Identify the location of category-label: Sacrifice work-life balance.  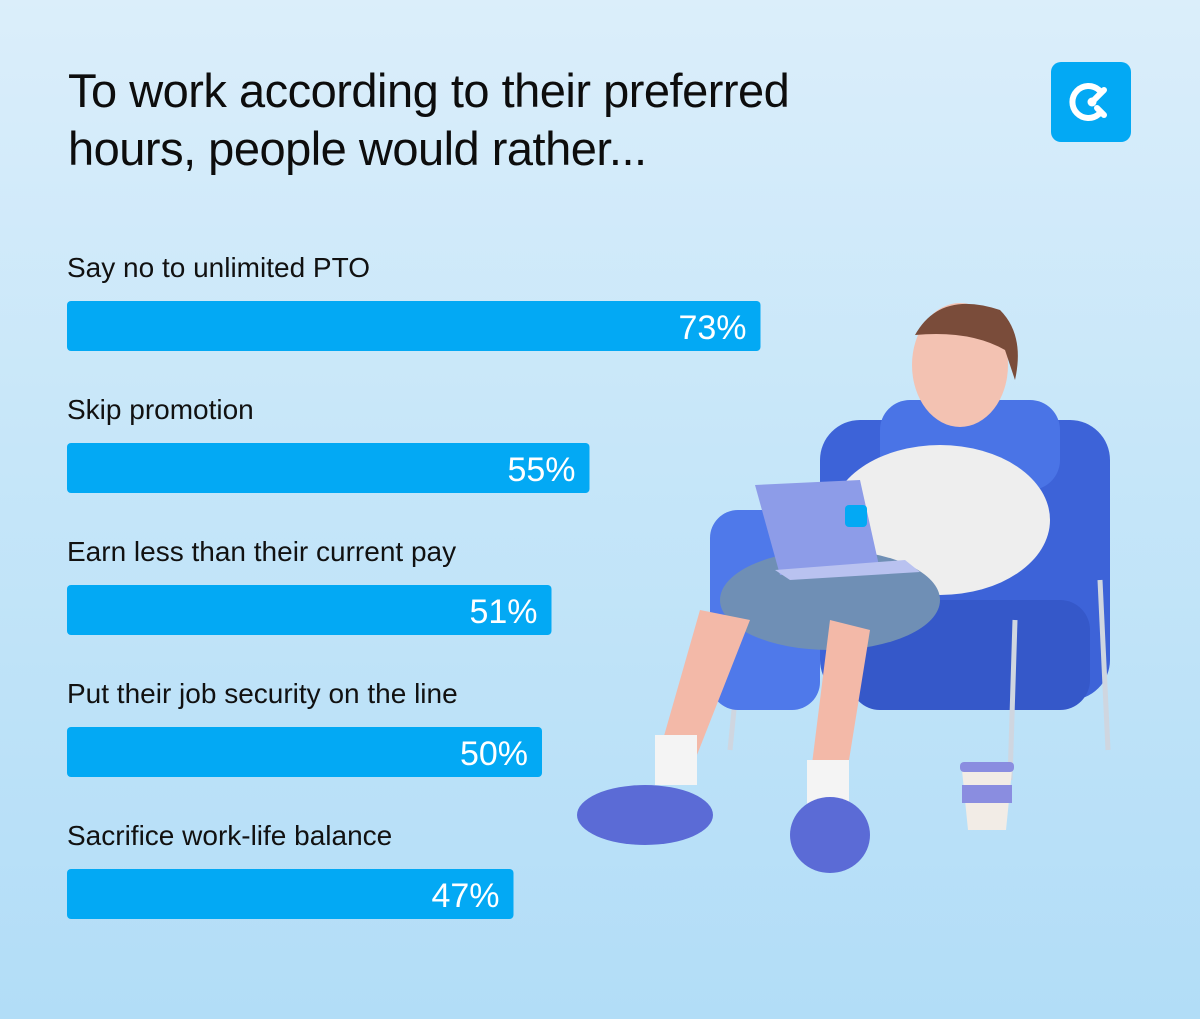
(229, 835).